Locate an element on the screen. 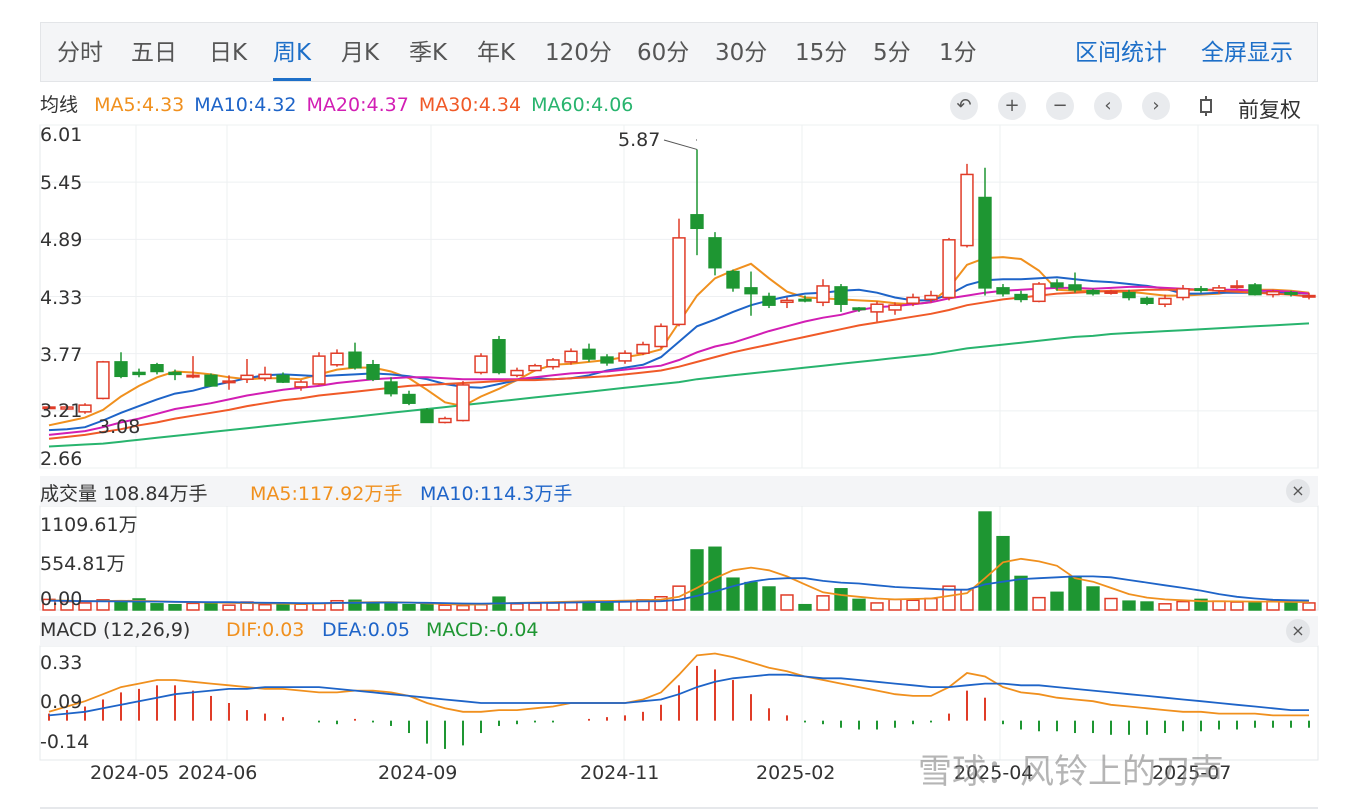 Image resolution: width=1356 pixels, height=810 pixels. max-price-annotation: 5.87 is located at coordinates (639, 140).